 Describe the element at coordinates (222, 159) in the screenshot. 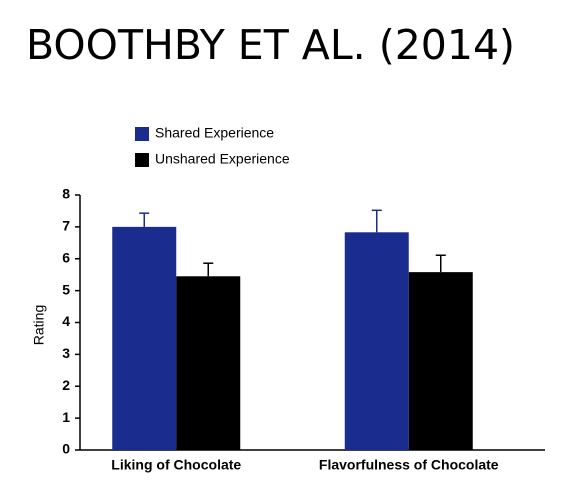

I see `legend-label: Unshared Experience` at that location.